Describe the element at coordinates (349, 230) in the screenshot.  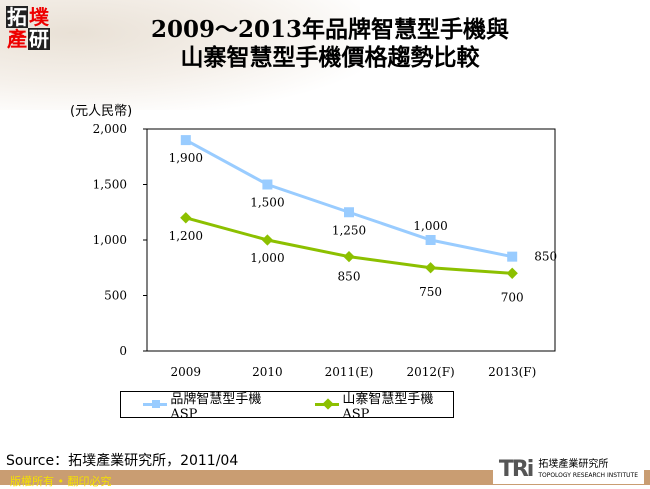
I see `data-label: 1,250` at that location.